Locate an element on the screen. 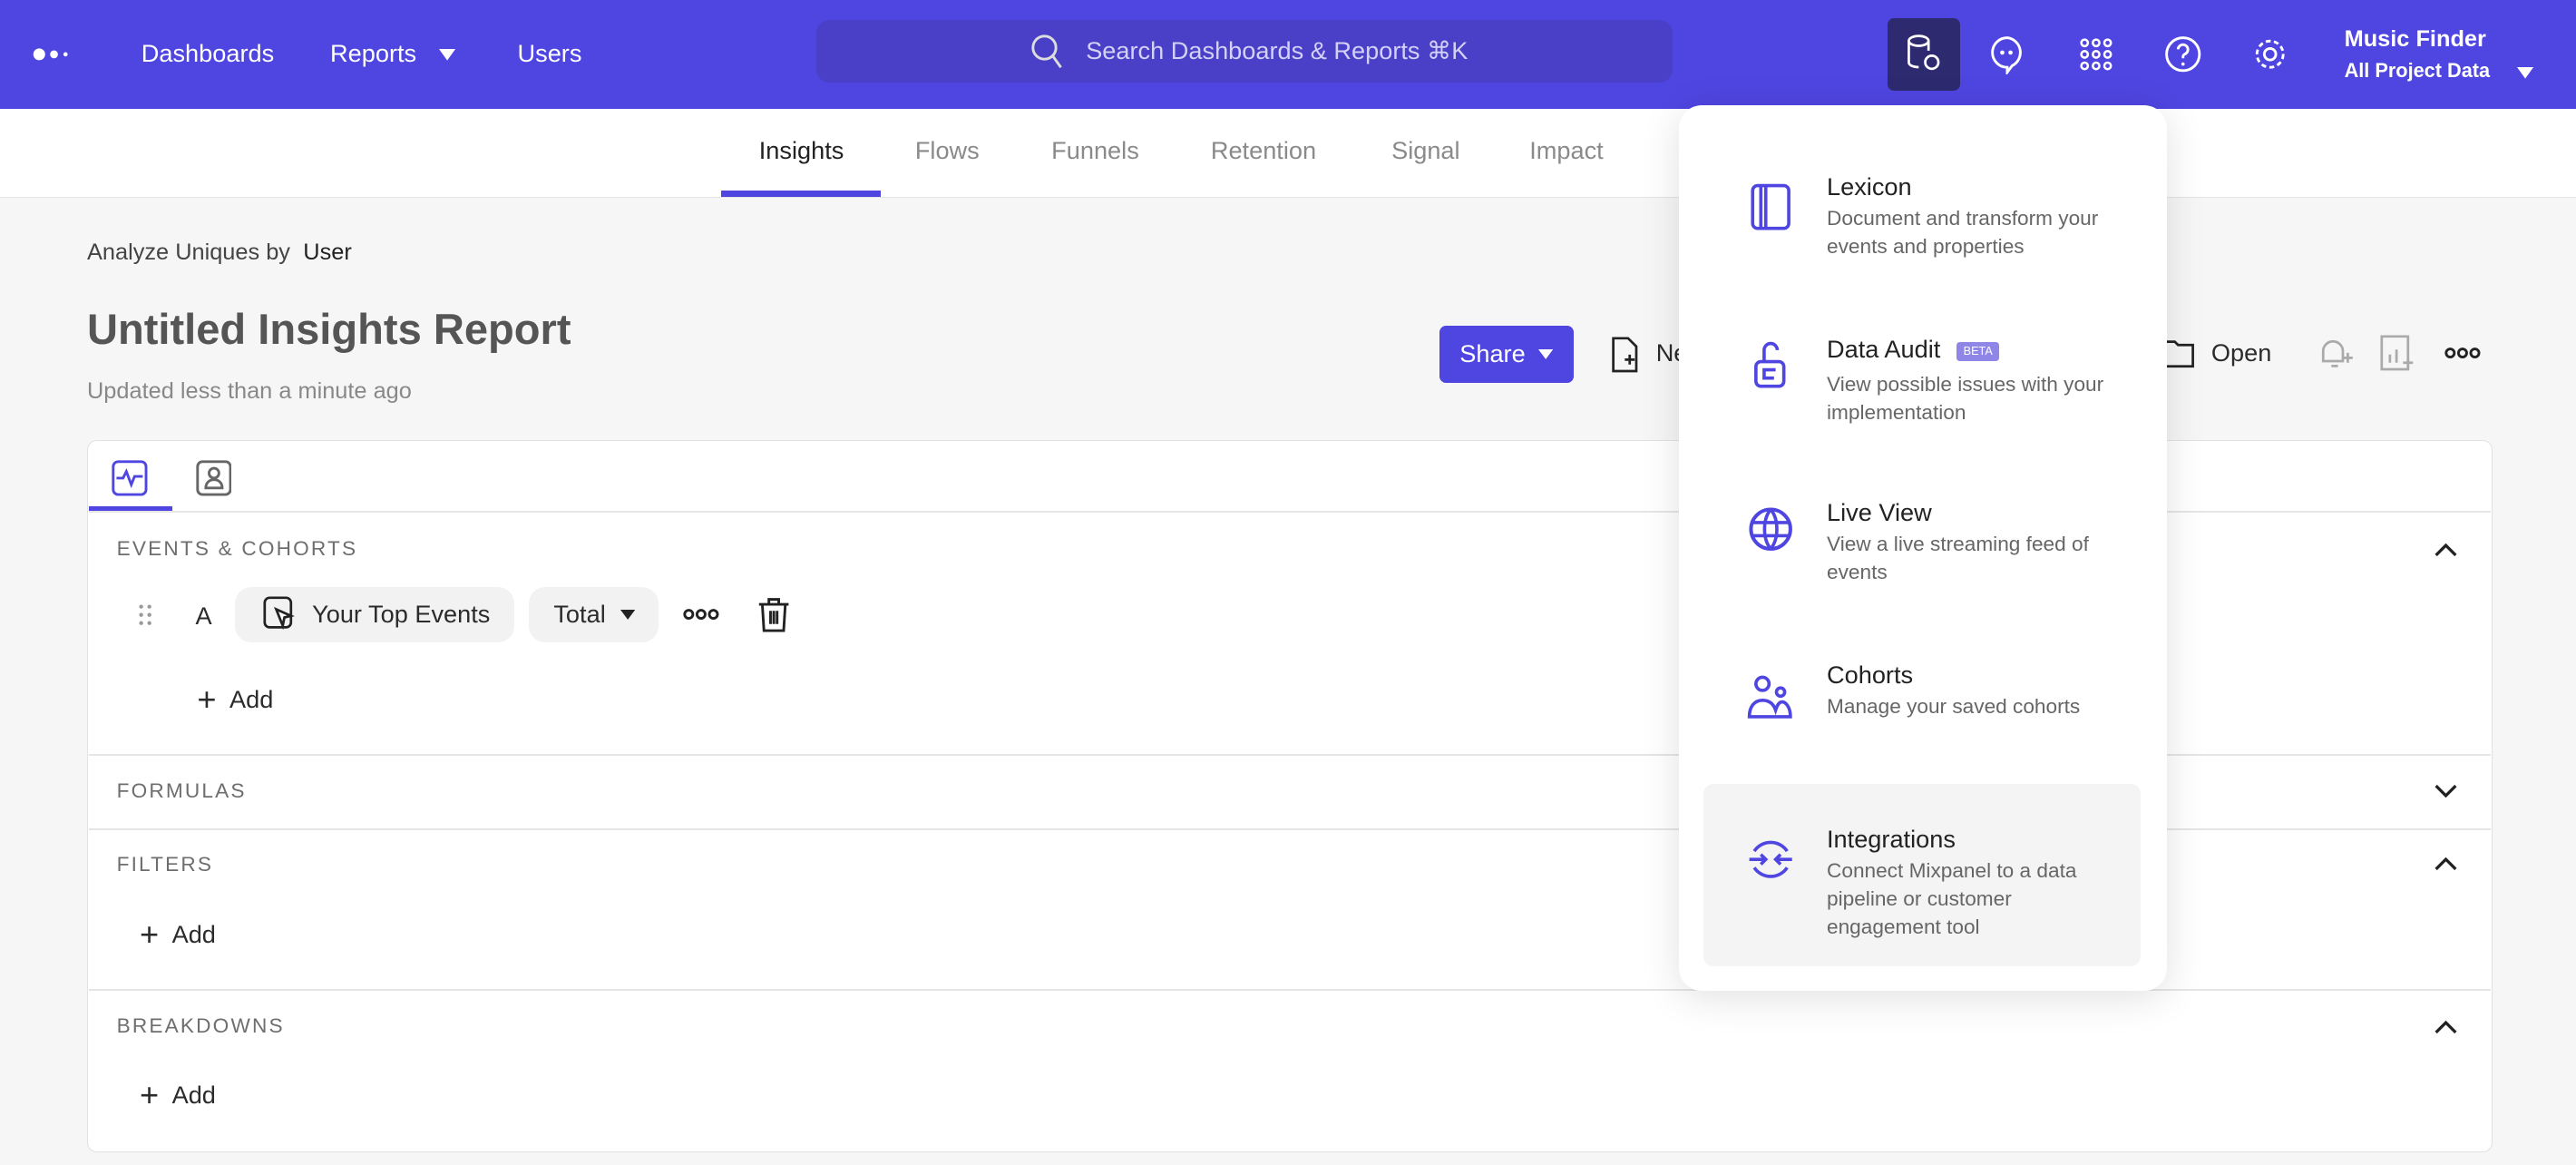  event-selector: Your Top Events is located at coordinates (374, 614).